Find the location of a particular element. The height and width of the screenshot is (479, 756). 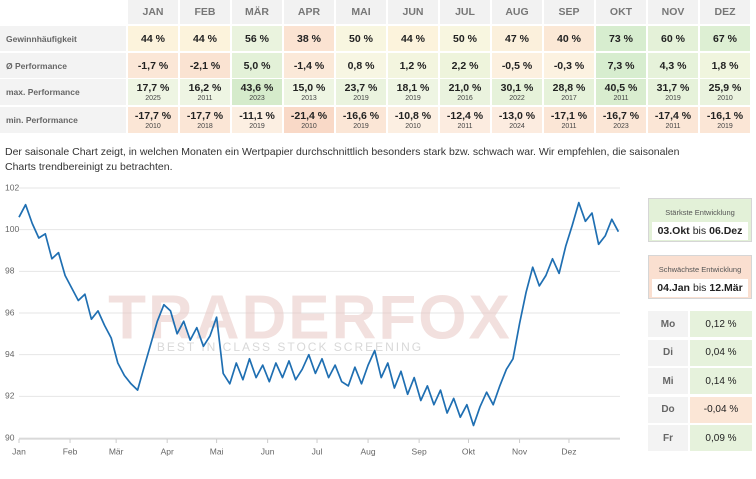

table-cell: -16,1 % 2019 is located at coordinates (725, 120).